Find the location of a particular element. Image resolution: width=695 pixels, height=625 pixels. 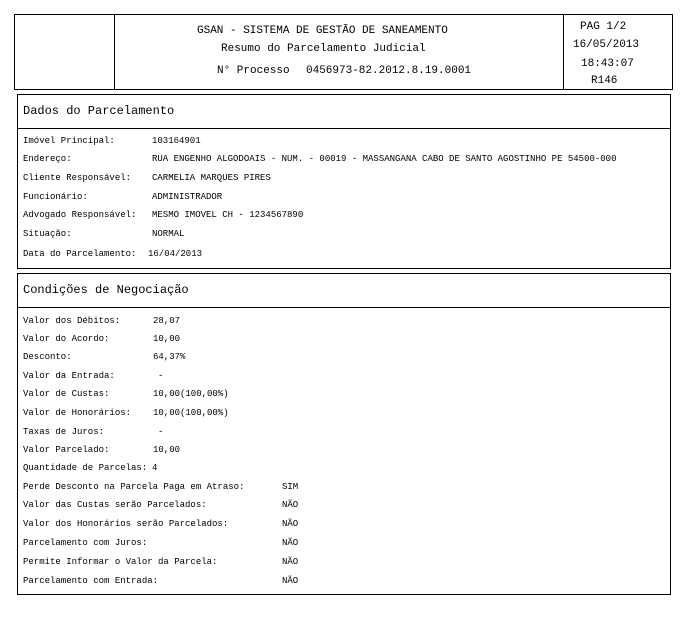

dados-row-label: Imóvel Principal: is located at coordinates (69, 141).